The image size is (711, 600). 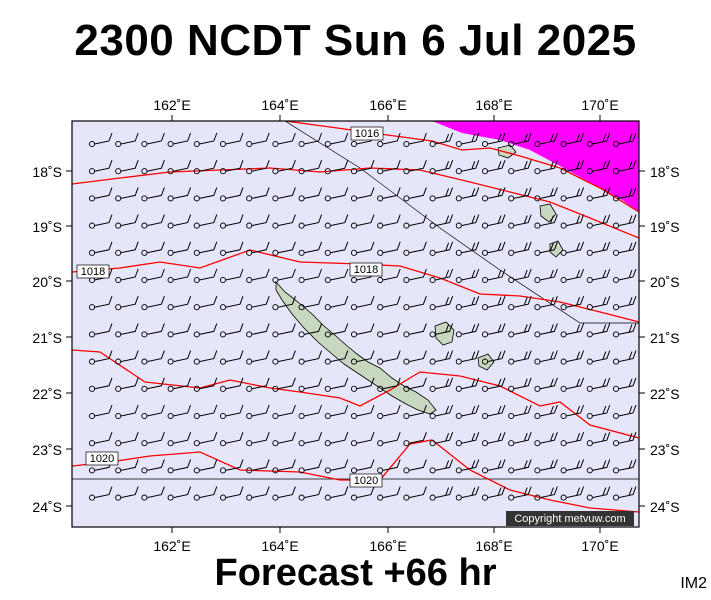 What do you see at coordinates (665, 507) in the screenshot?
I see `lat-tick-label: 24˚S` at bounding box center [665, 507].